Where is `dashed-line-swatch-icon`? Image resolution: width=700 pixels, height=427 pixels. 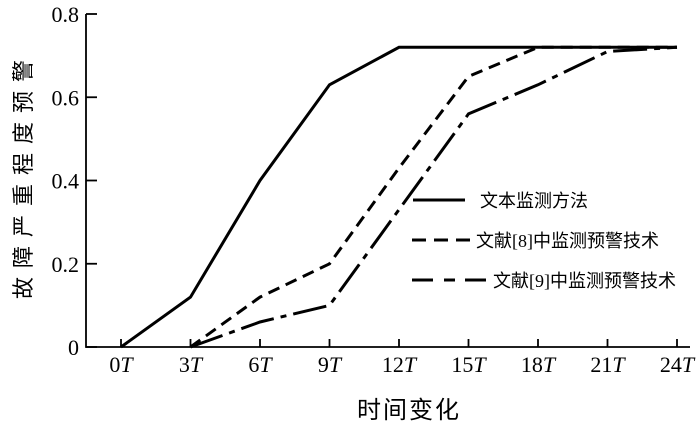 dashed-line-swatch-icon is located at coordinates (441, 240).